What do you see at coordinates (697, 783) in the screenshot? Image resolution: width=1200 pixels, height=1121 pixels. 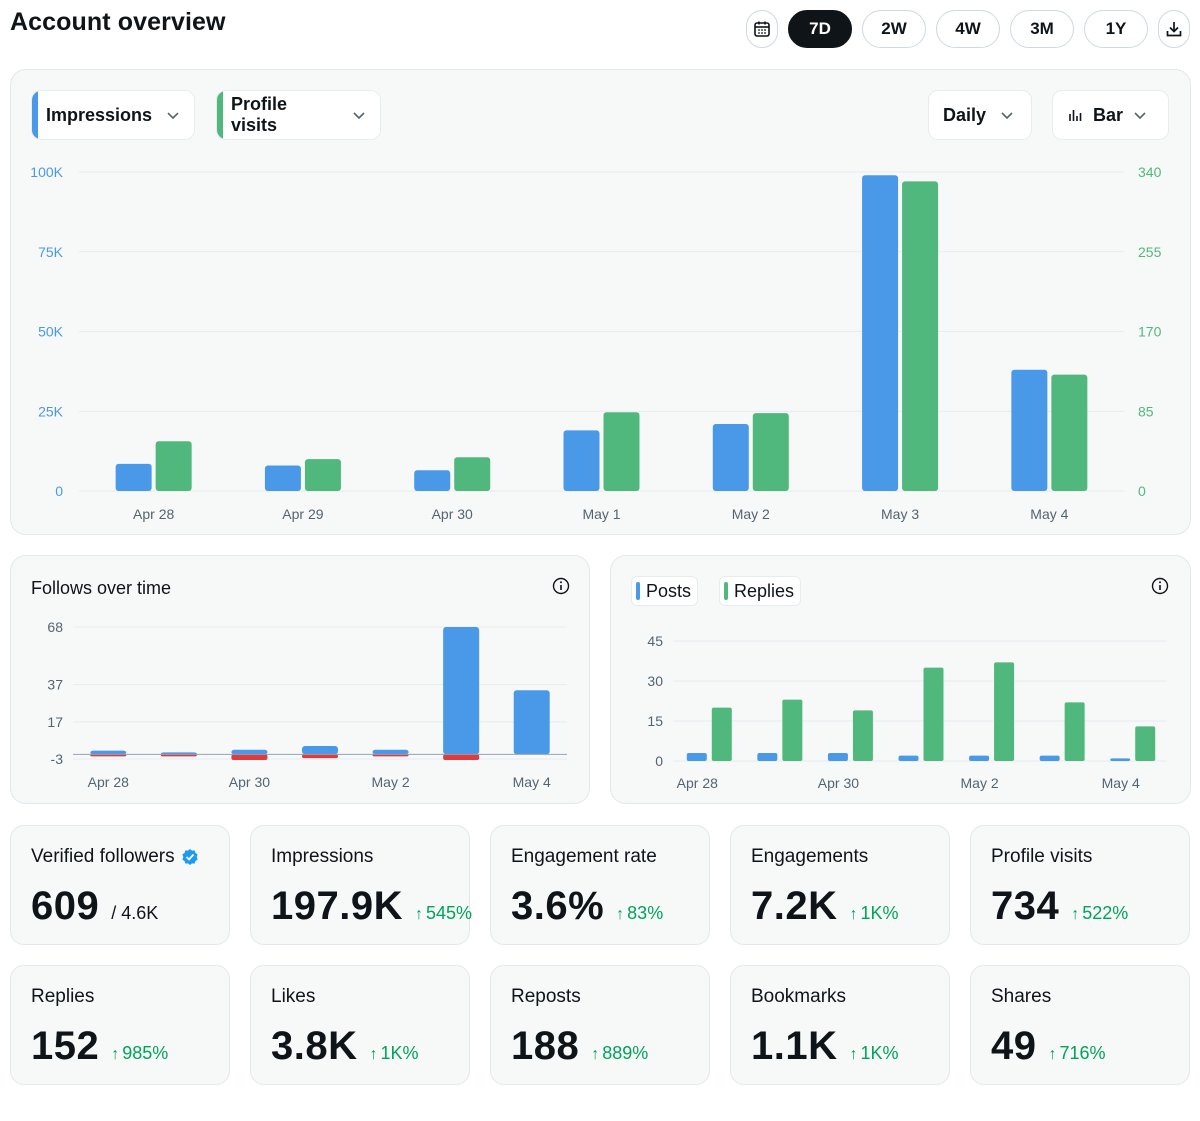 I see `x-tick-label: Apr 28` at bounding box center [697, 783].